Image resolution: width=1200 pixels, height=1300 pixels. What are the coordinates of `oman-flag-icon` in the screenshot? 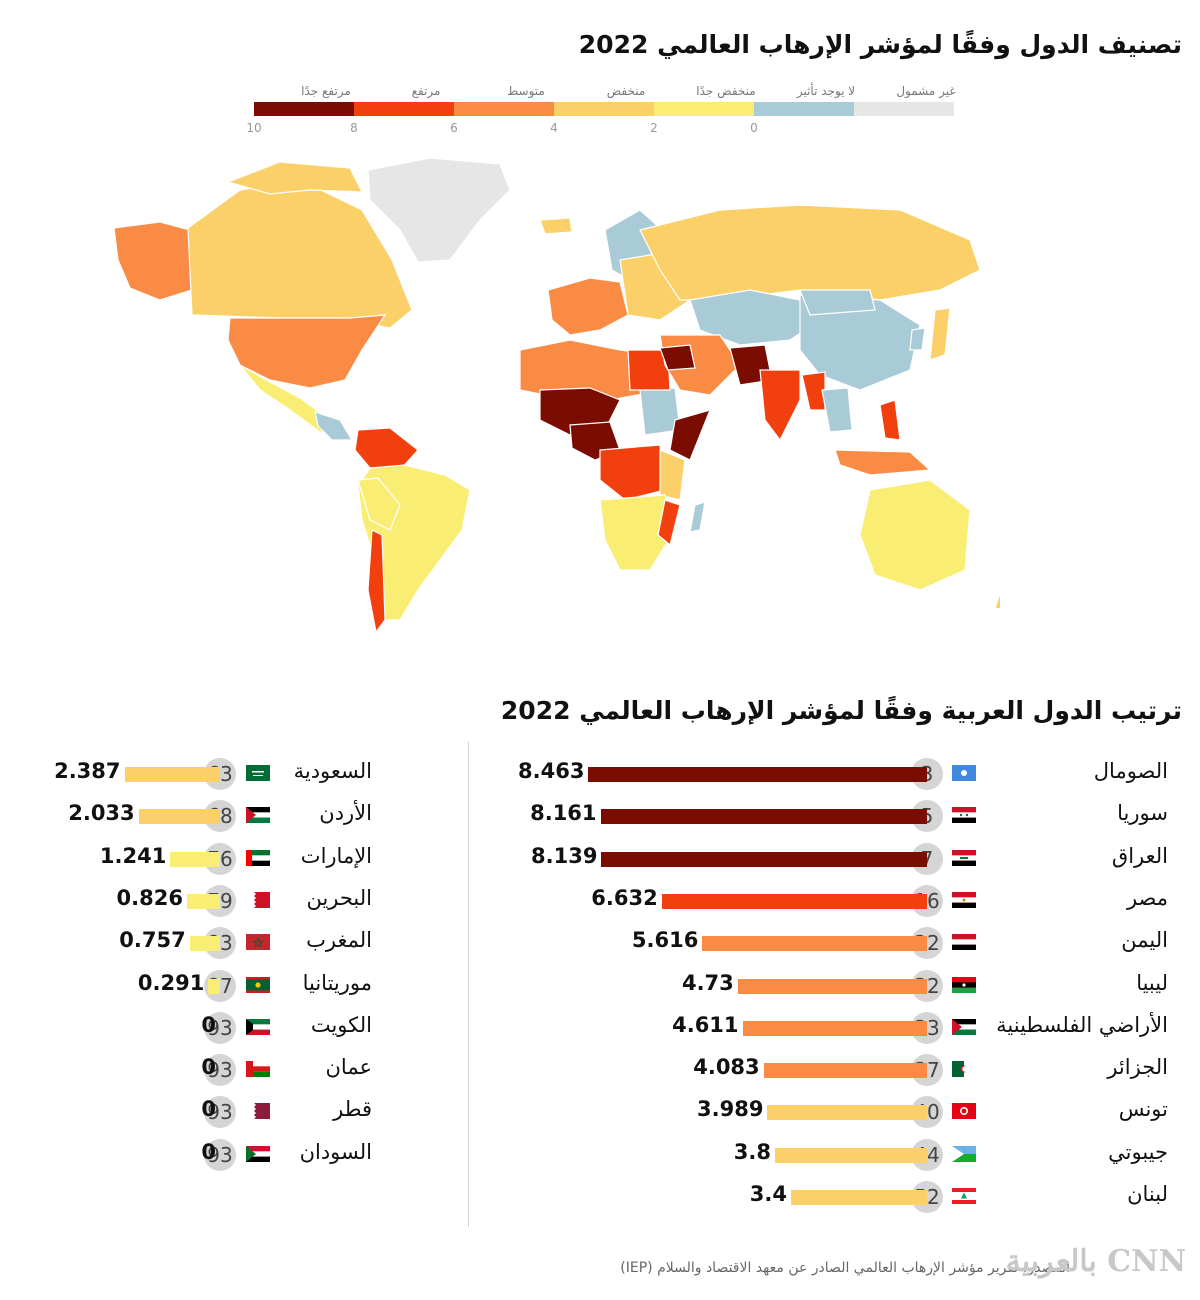 It's located at (258, 1069).